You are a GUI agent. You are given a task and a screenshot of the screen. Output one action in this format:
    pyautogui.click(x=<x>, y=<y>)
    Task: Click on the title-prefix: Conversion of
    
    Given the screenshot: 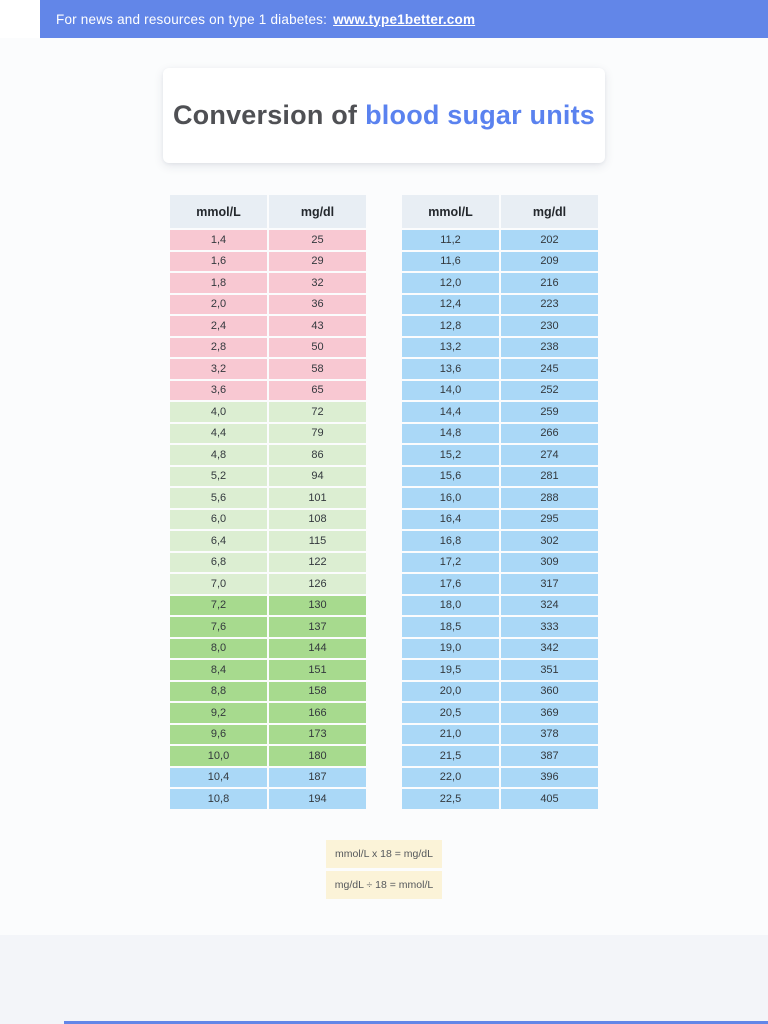 What is the action you would take?
    pyautogui.click(x=265, y=115)
    